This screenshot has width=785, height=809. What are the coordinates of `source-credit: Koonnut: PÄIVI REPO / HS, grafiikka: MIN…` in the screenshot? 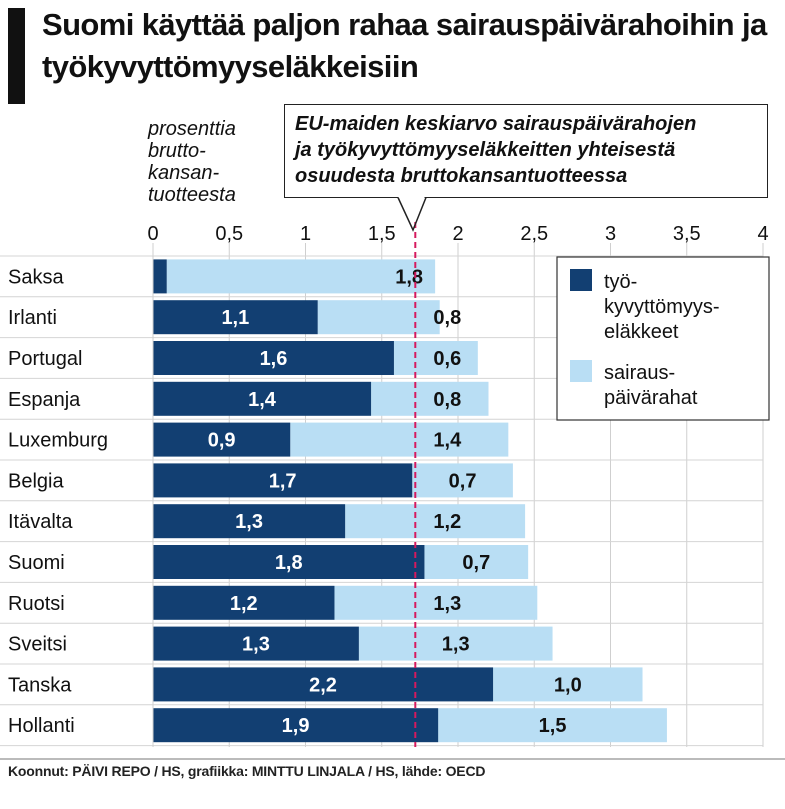 It's located at (247, 771).